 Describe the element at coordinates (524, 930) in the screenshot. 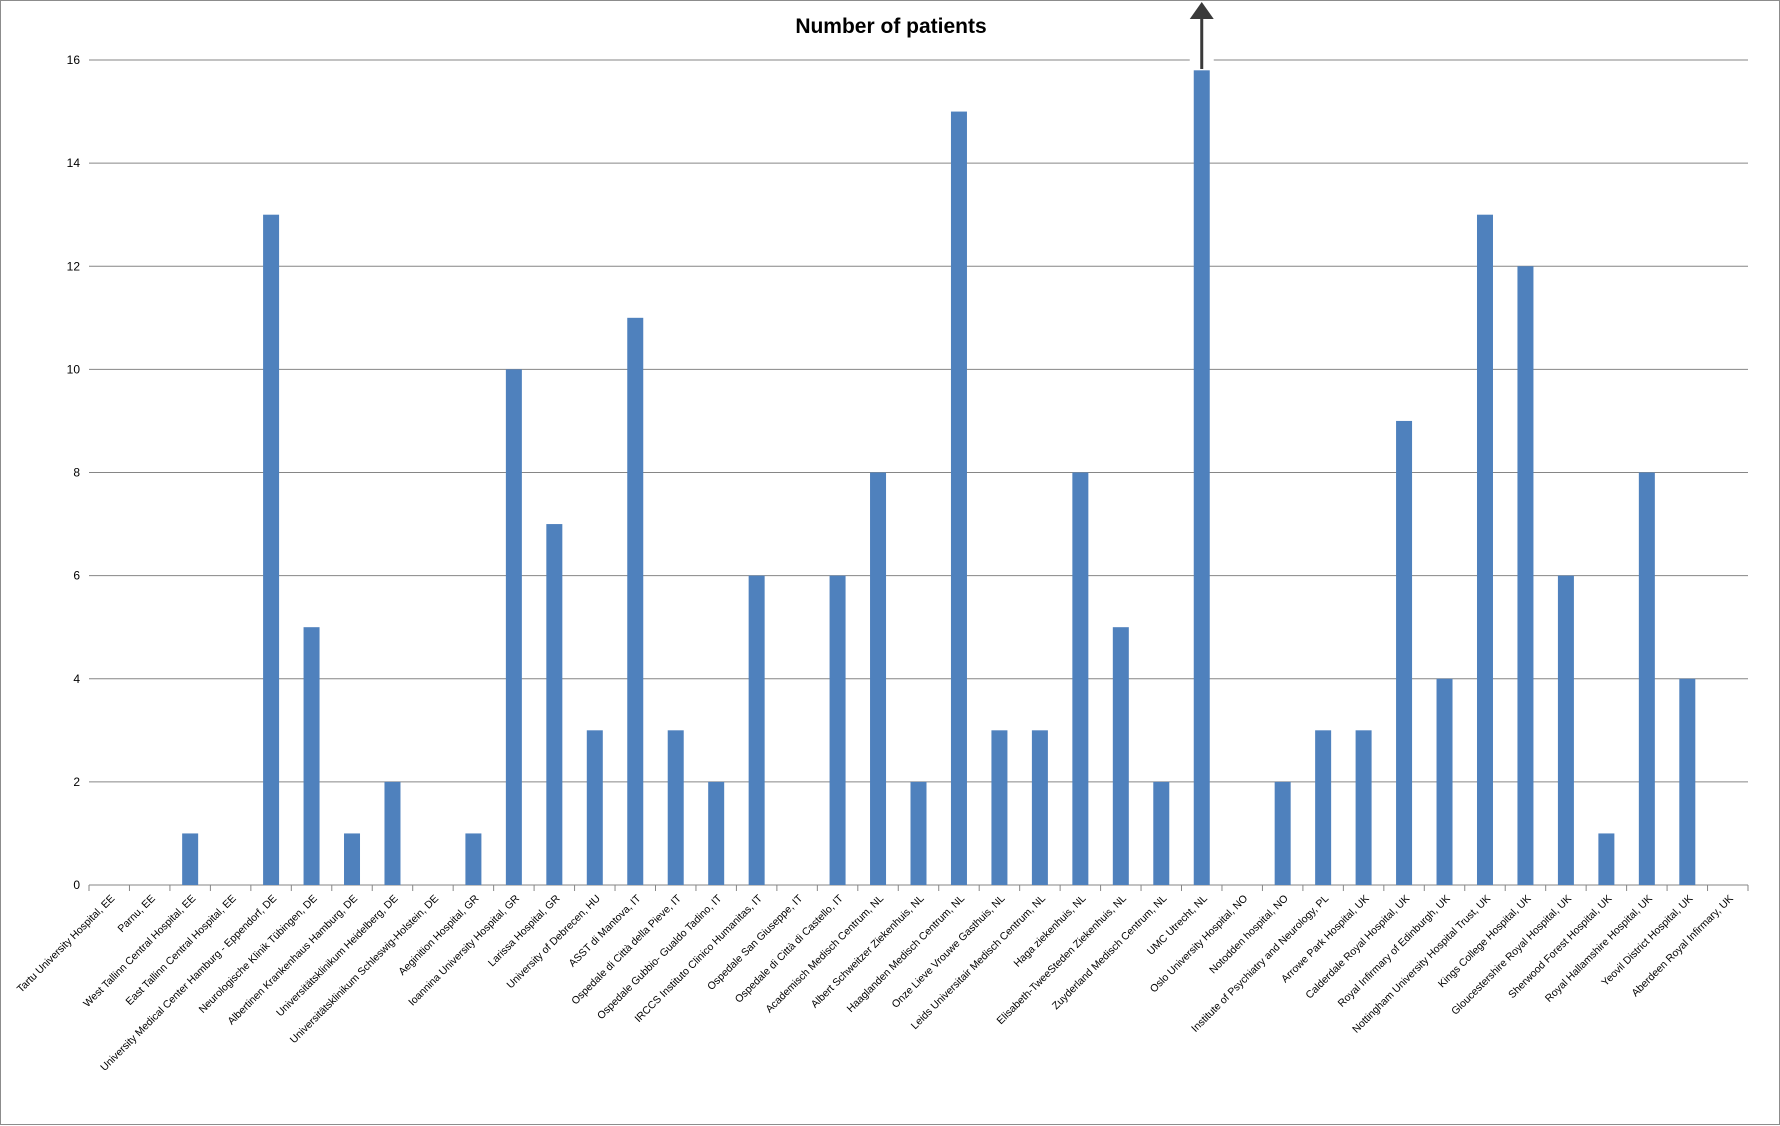

I see `x-category-label: Larissa Hospital, GR` at that location.